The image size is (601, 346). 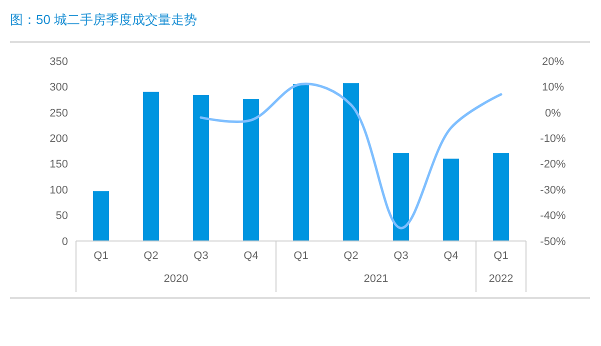 I want to click on y2-tick-label: 0%, so click(x=553, y=113).